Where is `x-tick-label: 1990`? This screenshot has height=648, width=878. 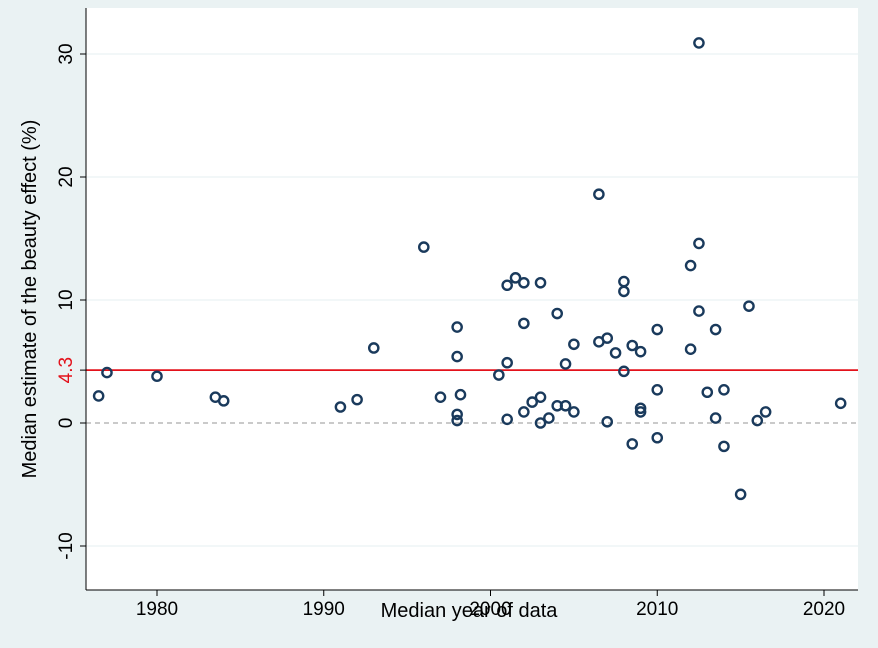 x-tick-label: 1990 is located at coordinates (324, 609).